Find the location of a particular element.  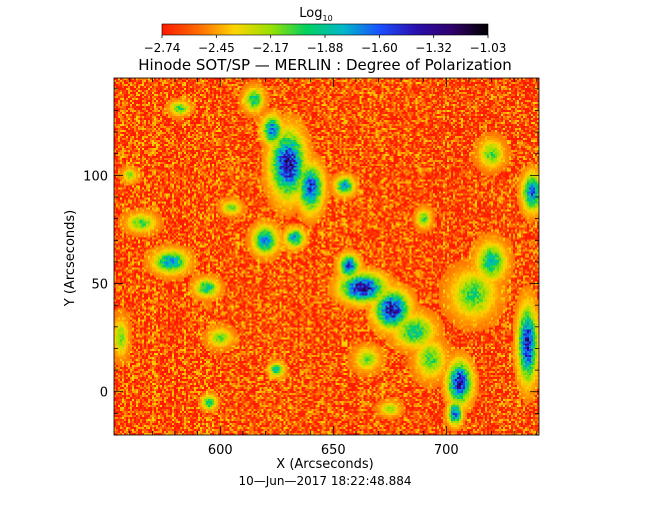

colorbar-label: Log10 is located at coordinates (315, 14).